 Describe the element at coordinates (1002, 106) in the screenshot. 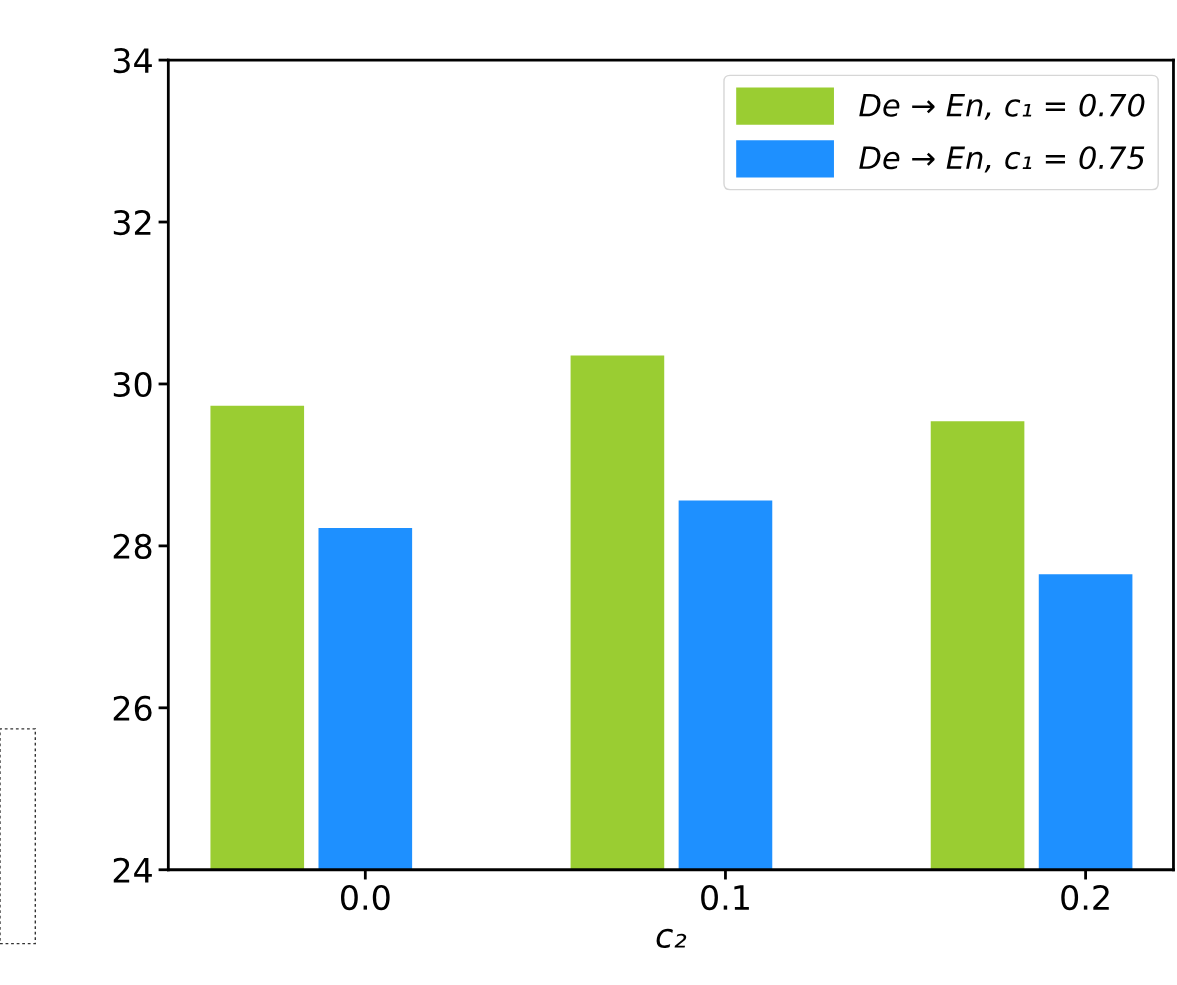

I see `legend-label: De → En, c₁ = 0.70` at that location.